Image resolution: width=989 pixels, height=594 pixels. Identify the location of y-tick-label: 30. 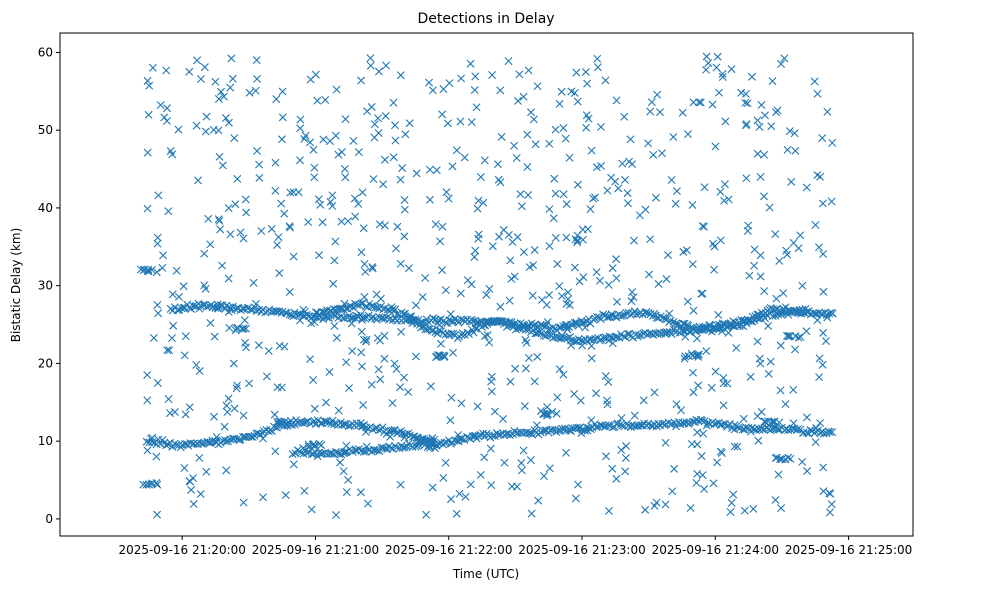
(45, 286).